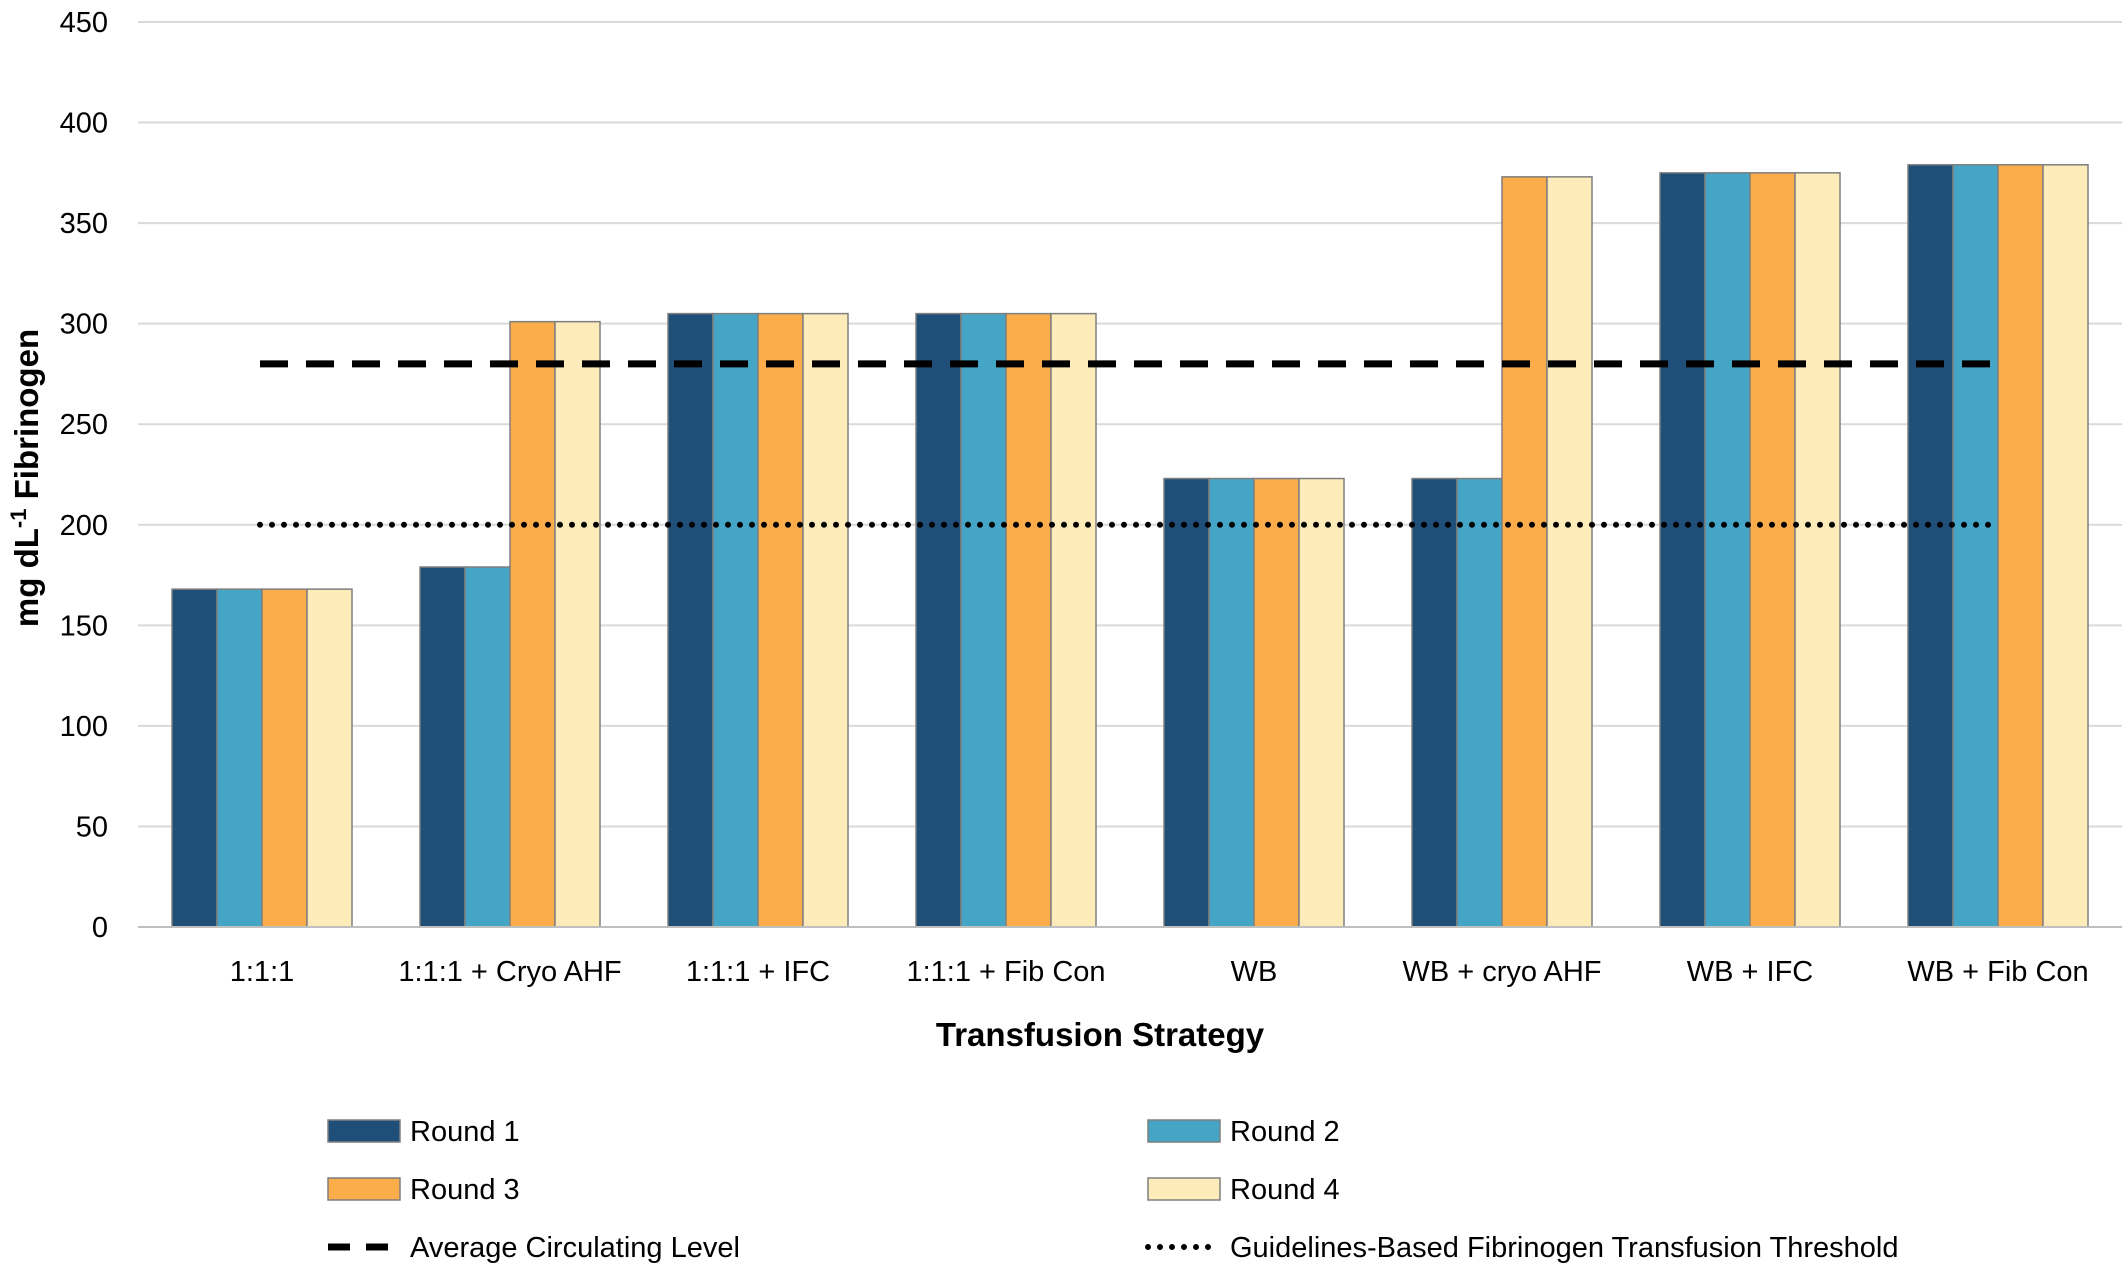 The image size is (2128, 1276). I want to click on legend-label: Round 3, so click(465, 1190).